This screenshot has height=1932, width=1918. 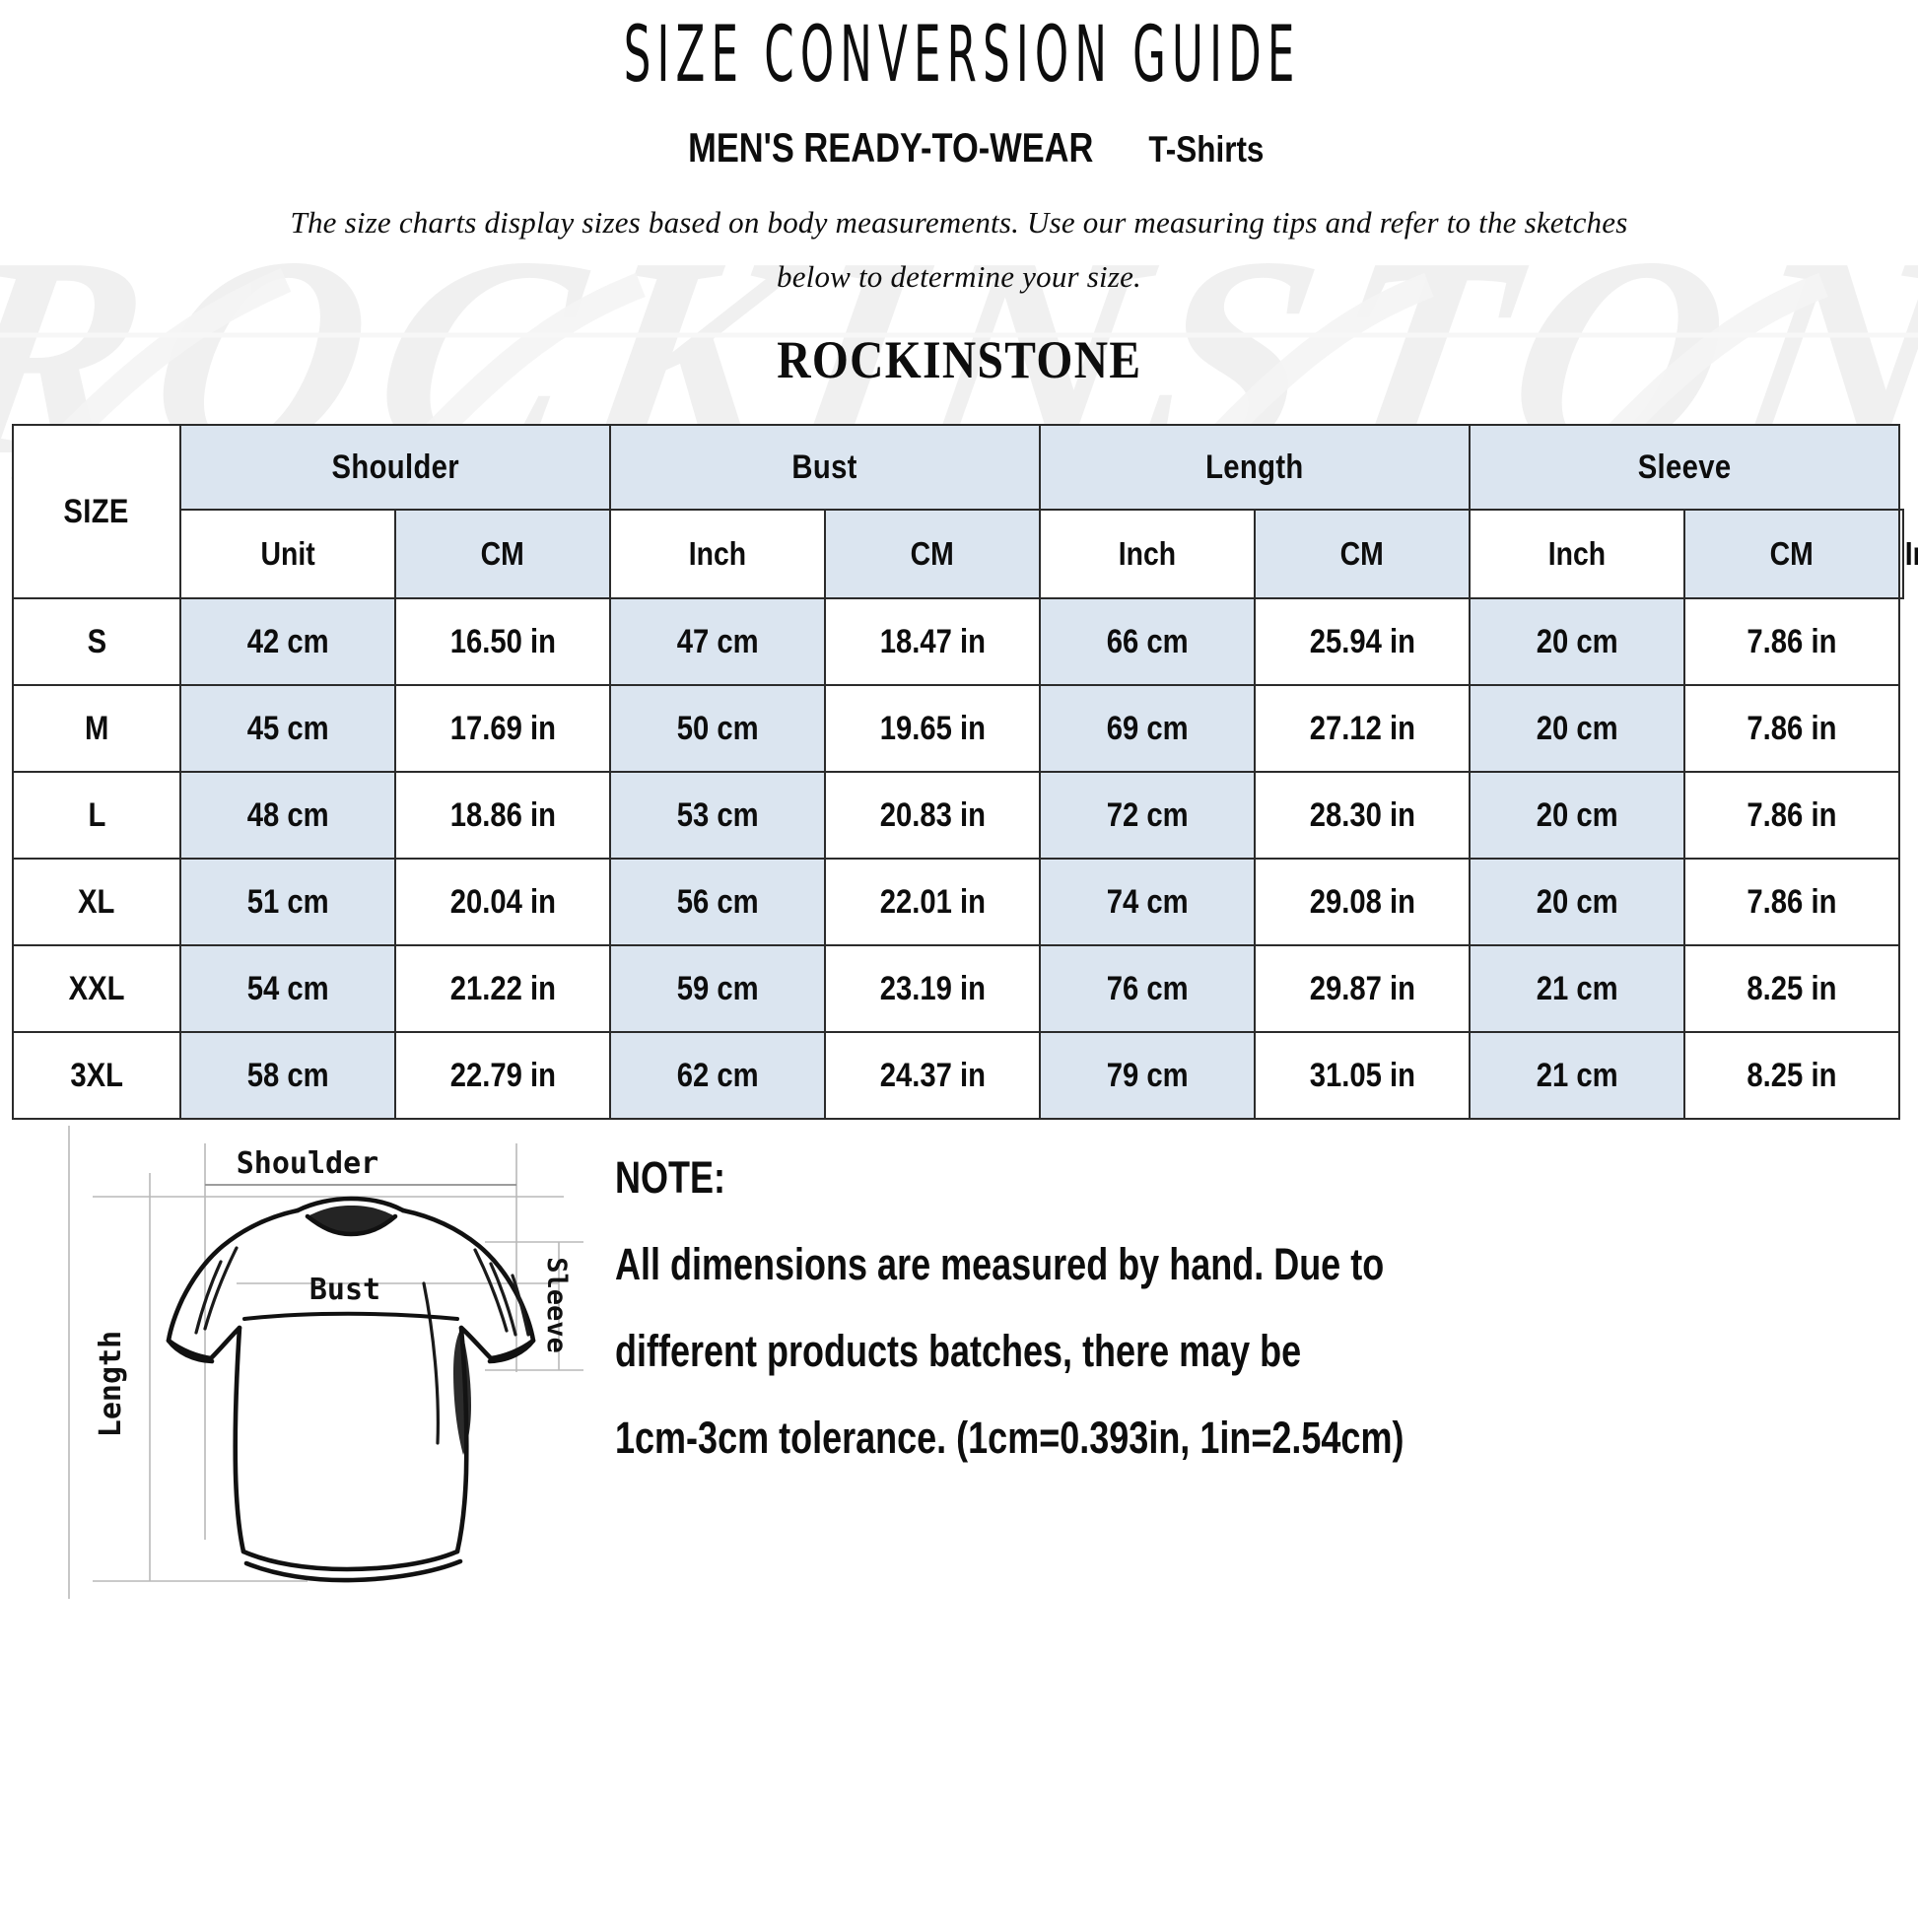 I want to click on table-header-row: SIZE Shoulder Bust Length Sleeve, so click(x=957, y=512).